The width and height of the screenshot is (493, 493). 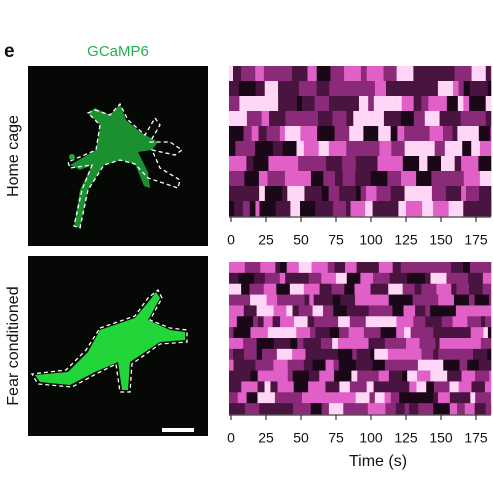 I want to click on image-title: GCaMP6, so click(x=118, y=51).